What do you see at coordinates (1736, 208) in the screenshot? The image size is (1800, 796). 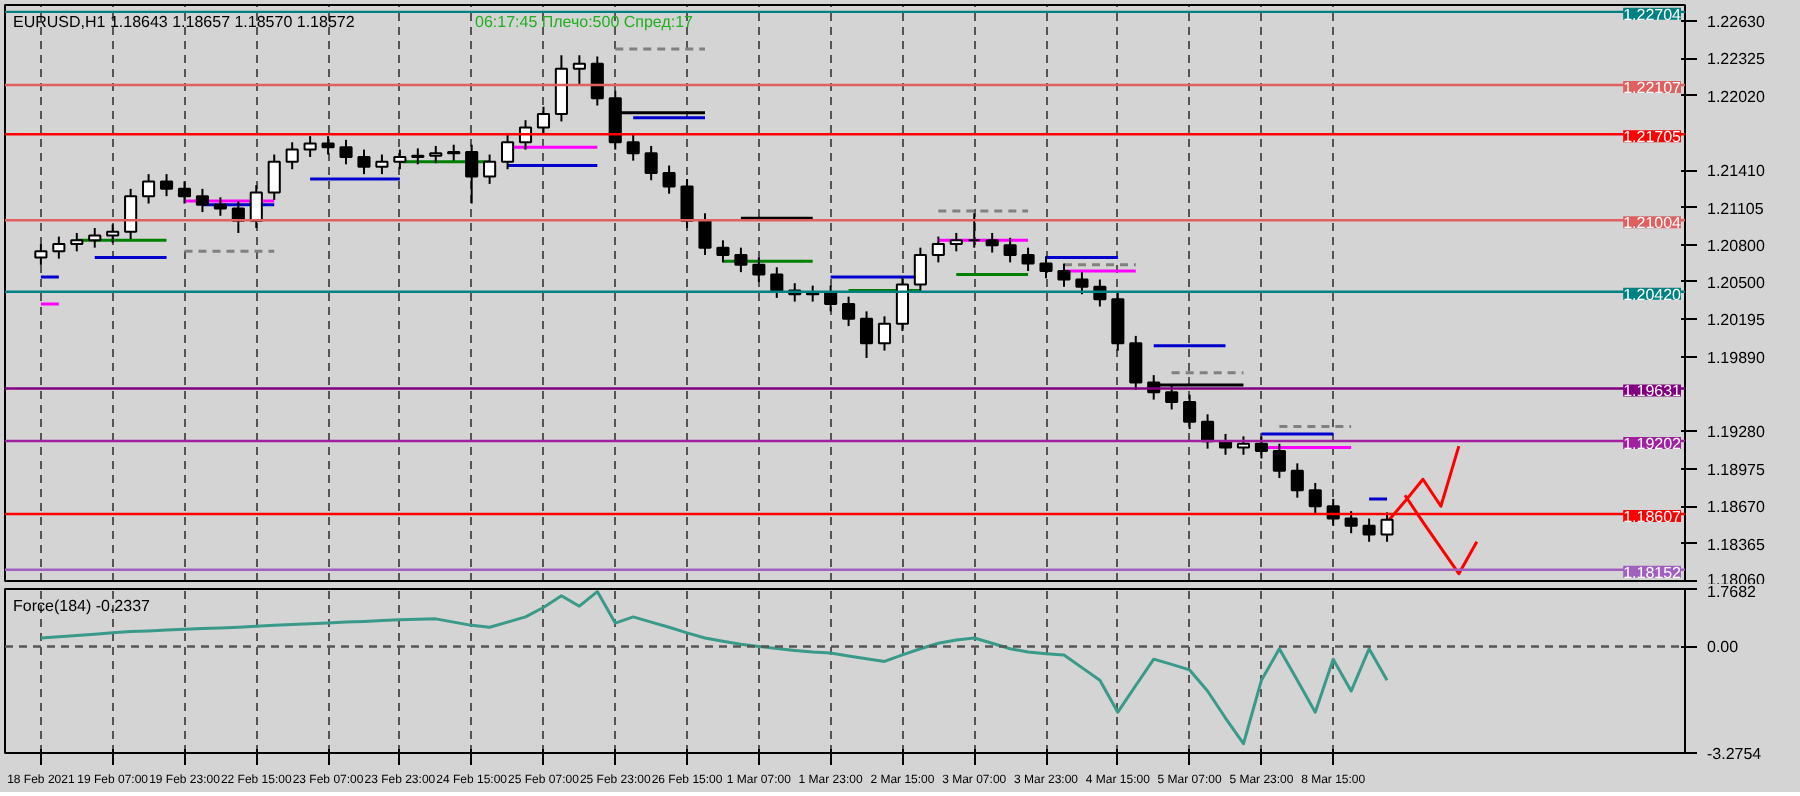 I see `y-tick-label: 1.21105` at bounding box center [1736, 208].